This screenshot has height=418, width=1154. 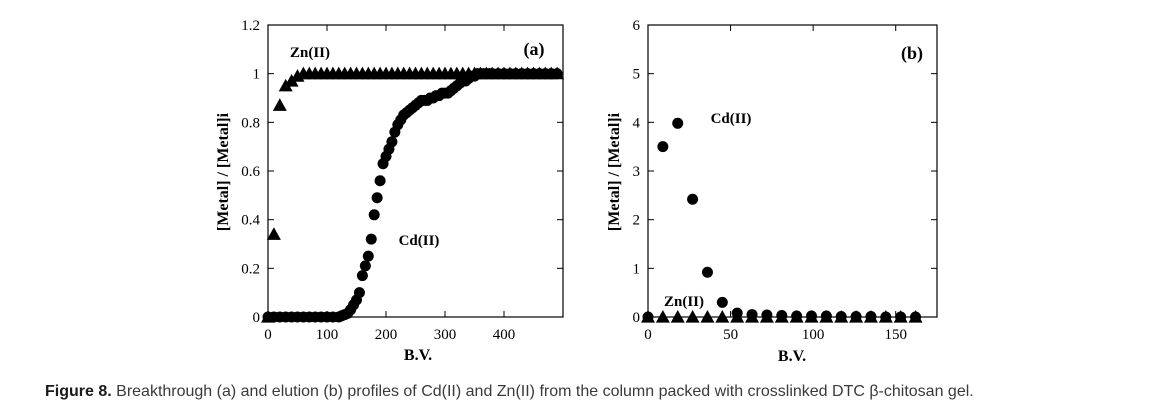 I want to click on chart-a-ytick-label: 0.4, so click(x=250, y=221).